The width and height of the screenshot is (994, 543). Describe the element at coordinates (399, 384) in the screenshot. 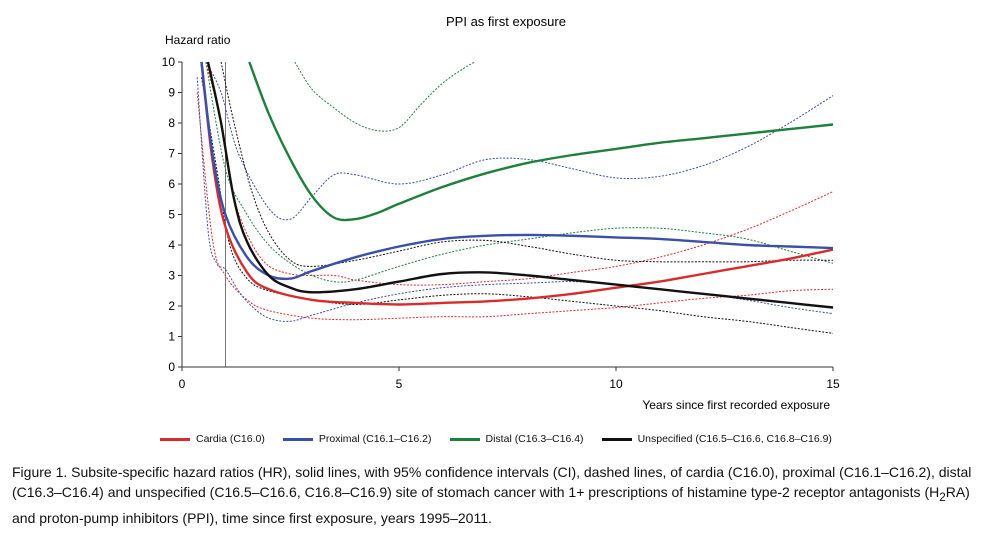

I see `x-tick-label: 5` at that location.